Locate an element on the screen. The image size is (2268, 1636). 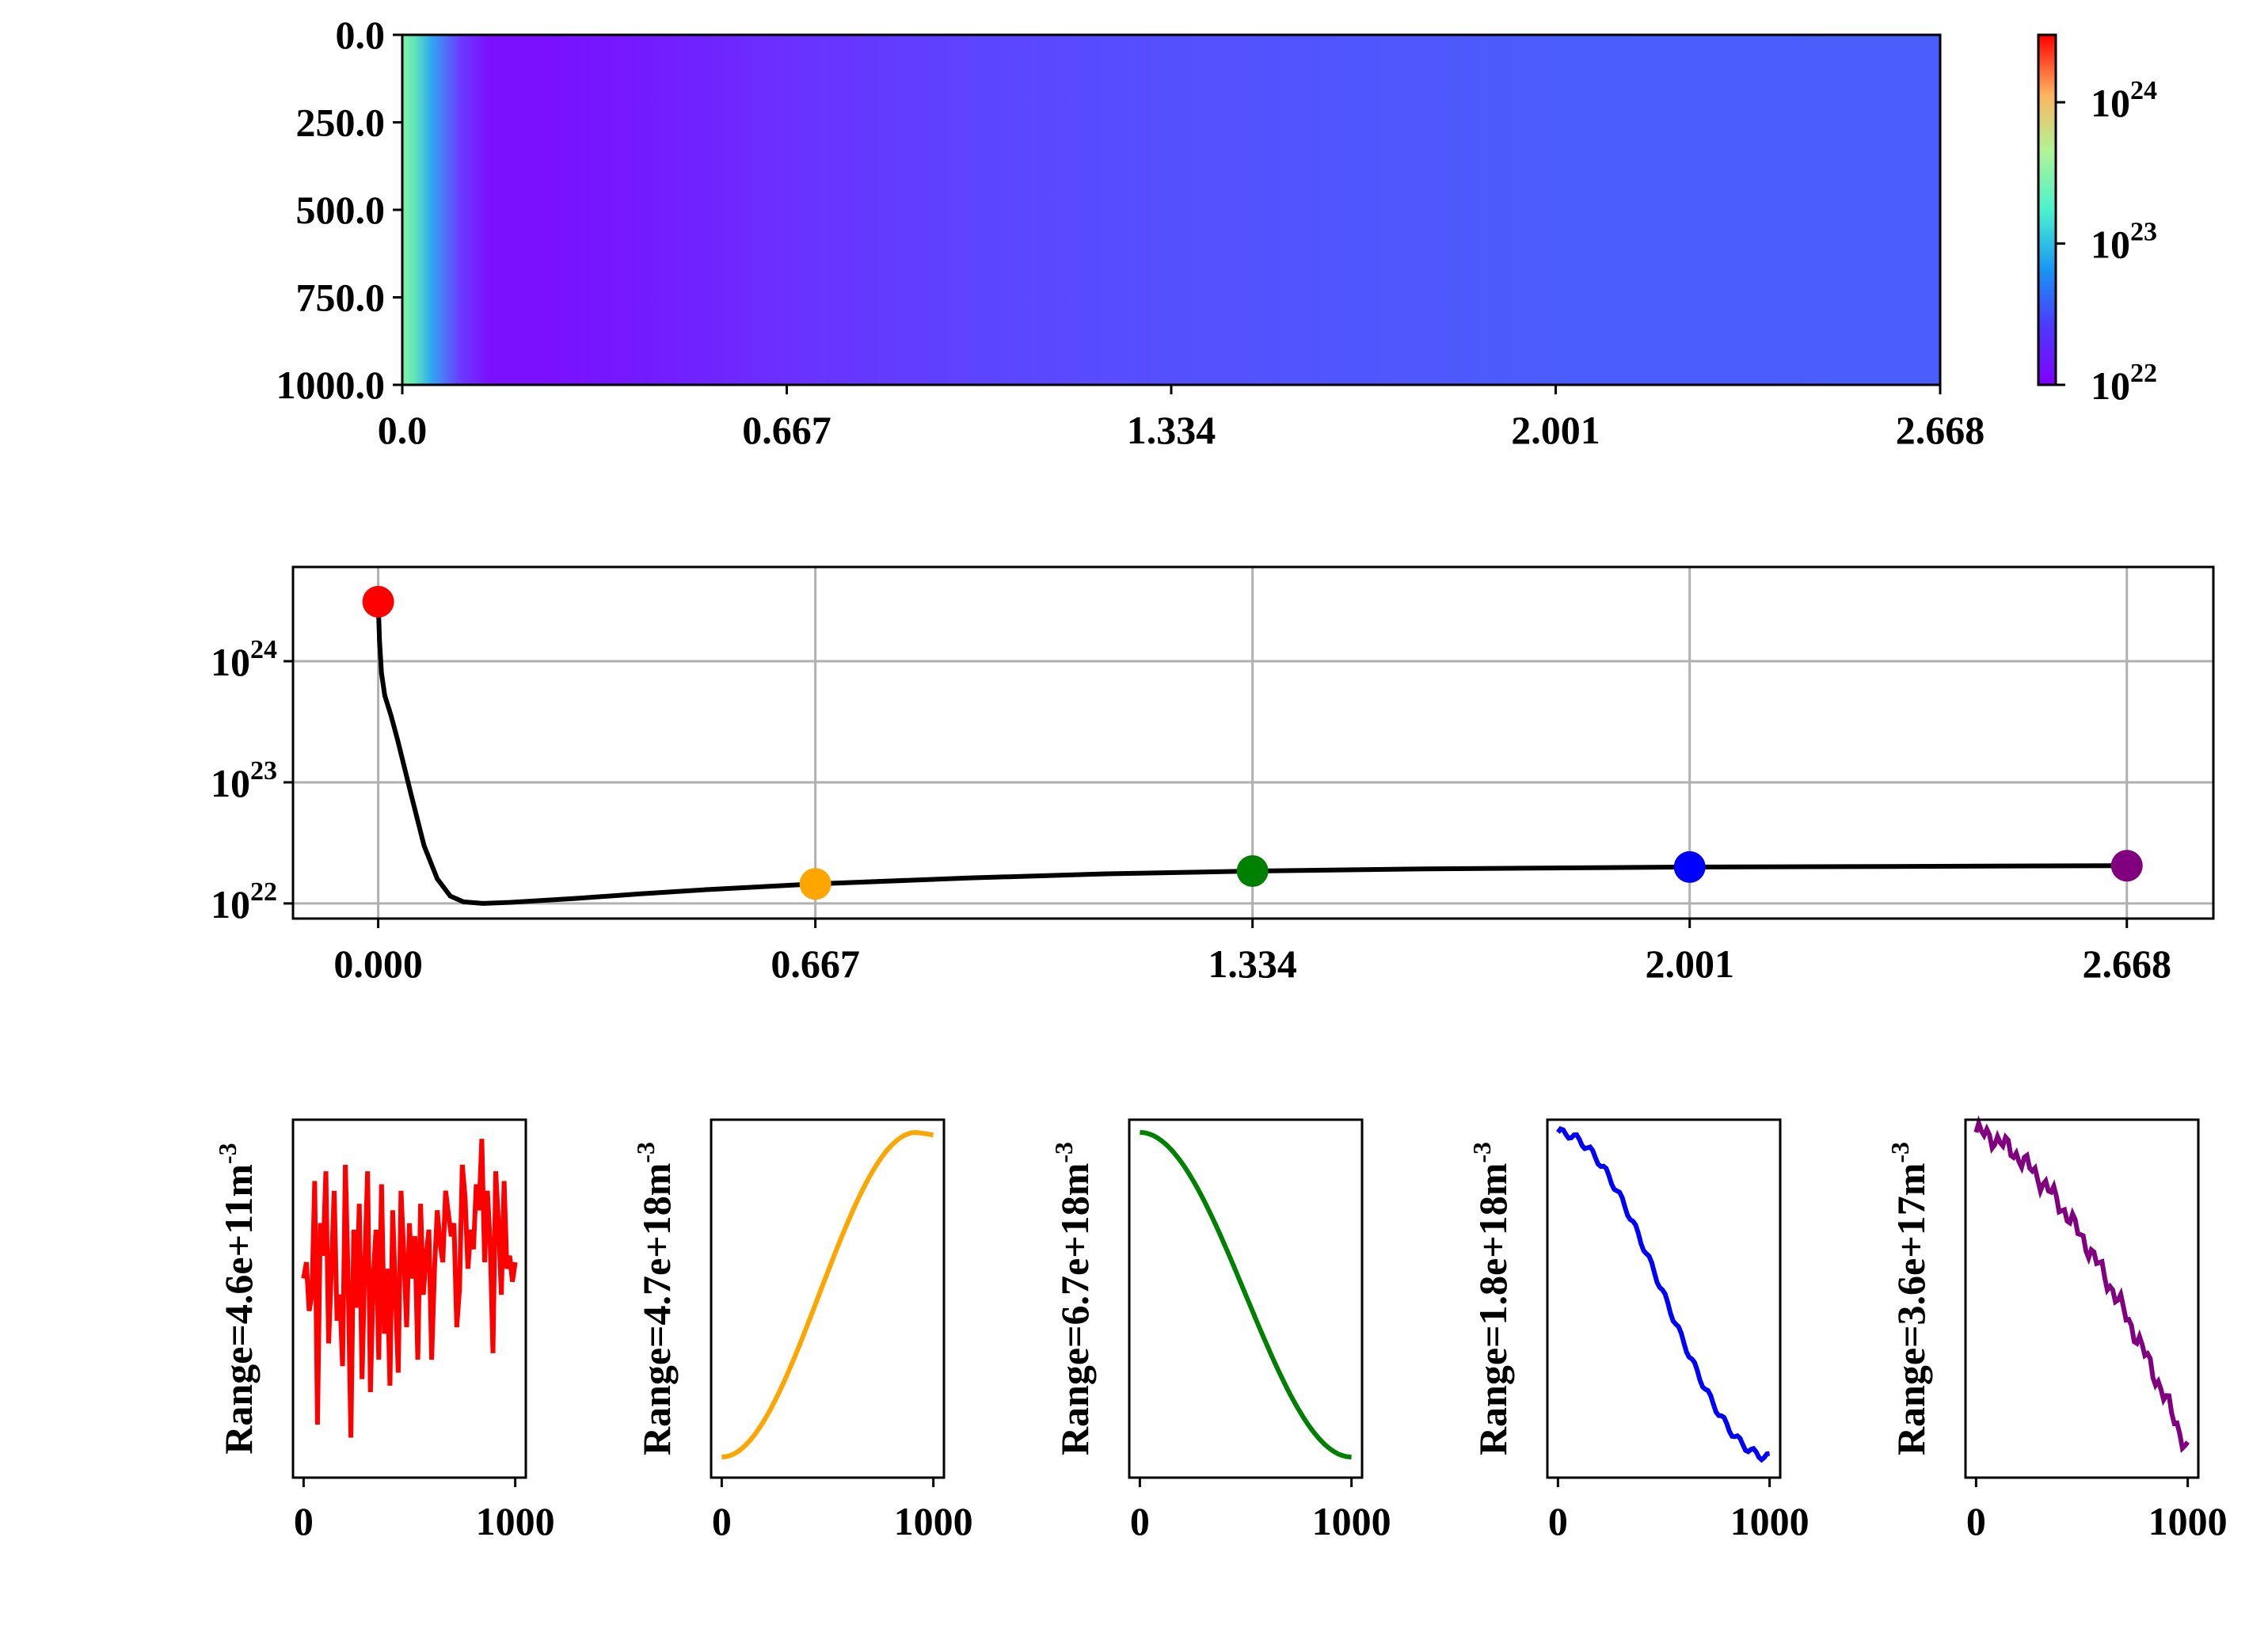
line-x-tick-label: 2.668 is located at coordinates (2127, 964).